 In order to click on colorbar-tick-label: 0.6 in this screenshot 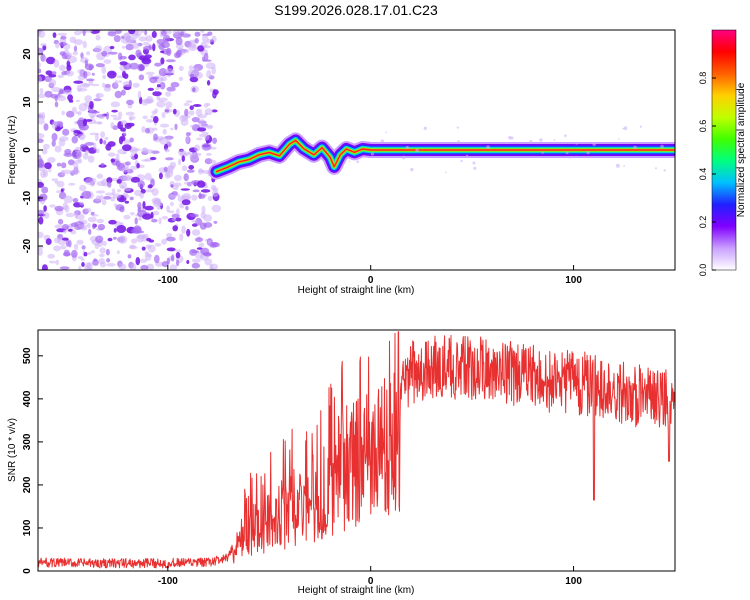, I will do `click(703, 126)`.